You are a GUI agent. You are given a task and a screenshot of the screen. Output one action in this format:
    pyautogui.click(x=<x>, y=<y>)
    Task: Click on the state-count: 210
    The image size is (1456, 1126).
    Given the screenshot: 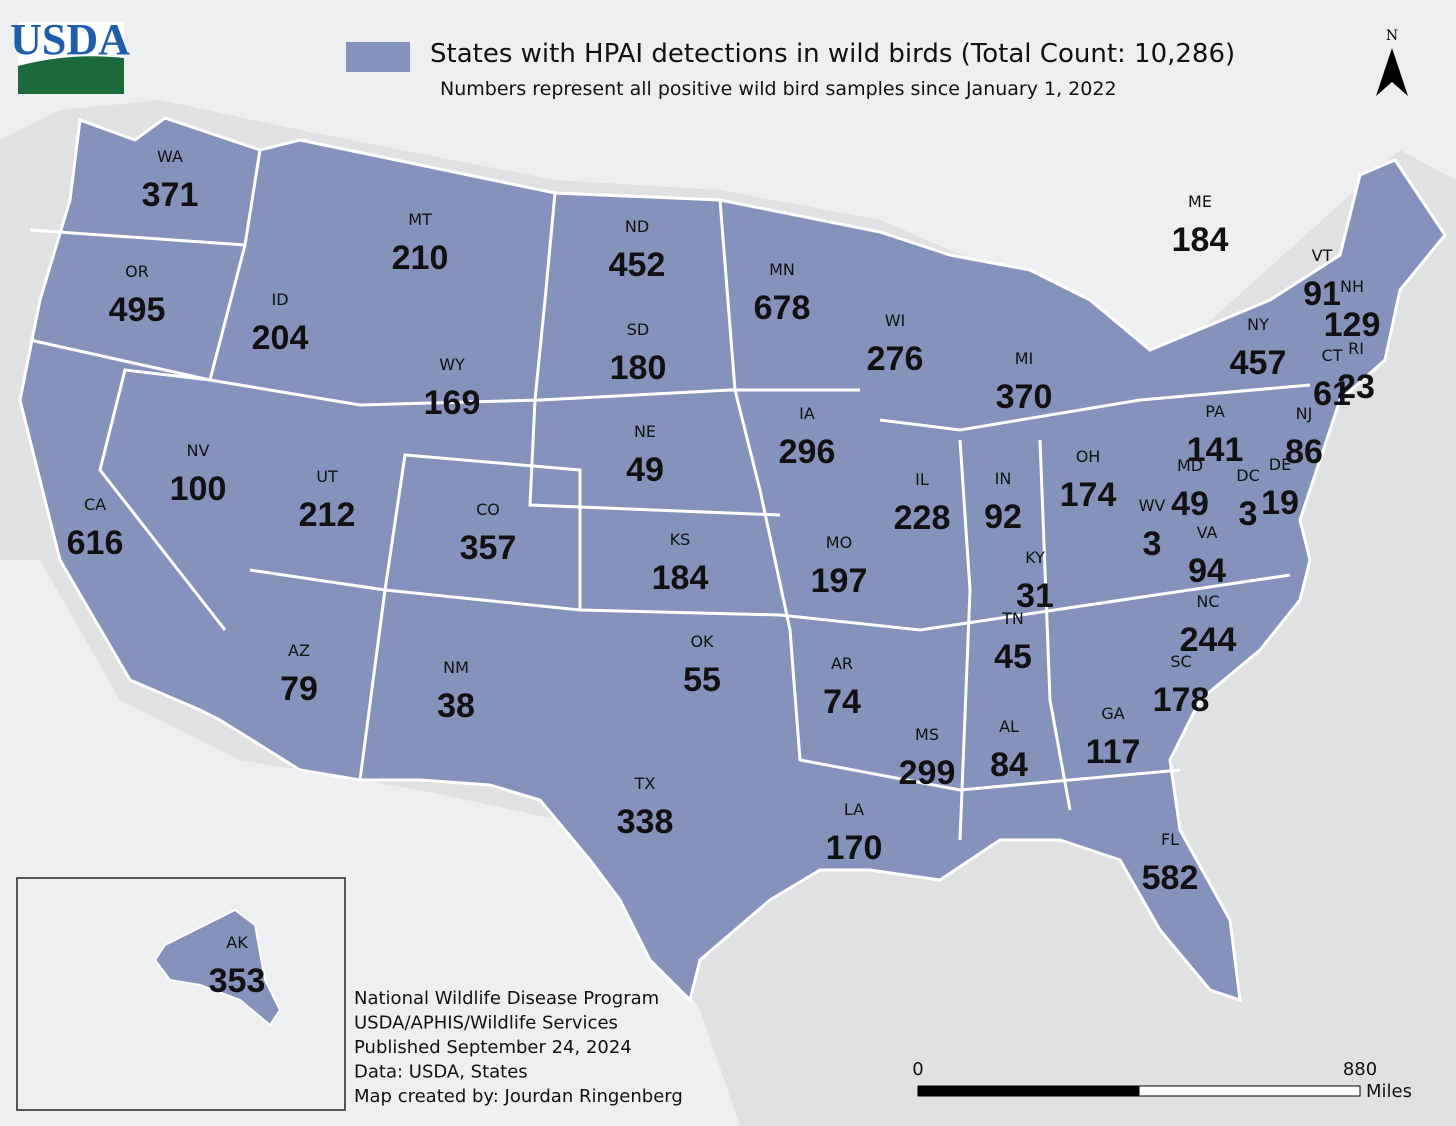 What is the action you would take?
    pyautogui.click(x=420, y=258)
    